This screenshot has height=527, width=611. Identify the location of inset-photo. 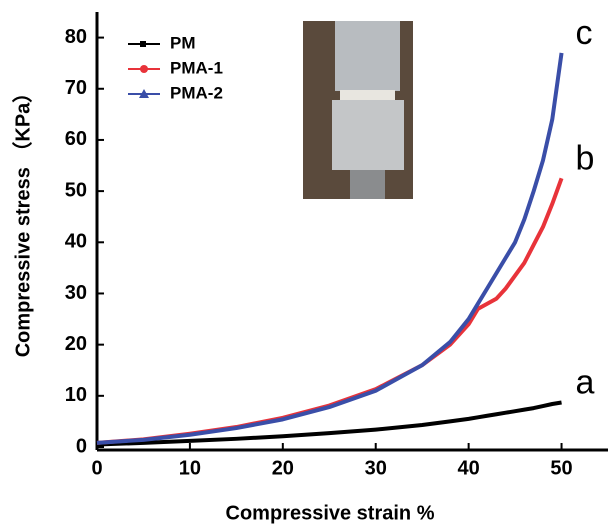
(358, 110).